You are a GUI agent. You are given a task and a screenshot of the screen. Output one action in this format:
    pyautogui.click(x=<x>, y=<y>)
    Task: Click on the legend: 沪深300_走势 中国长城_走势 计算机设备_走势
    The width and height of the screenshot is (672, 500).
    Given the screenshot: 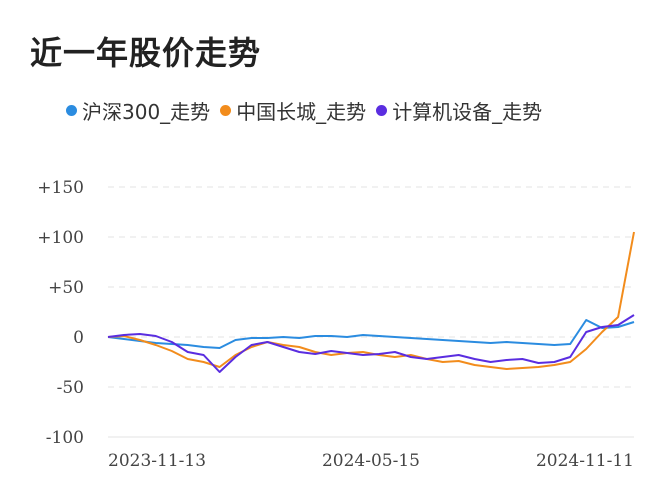 What is the action you would take?
    pyautogui.click(x=309, y=110)
    